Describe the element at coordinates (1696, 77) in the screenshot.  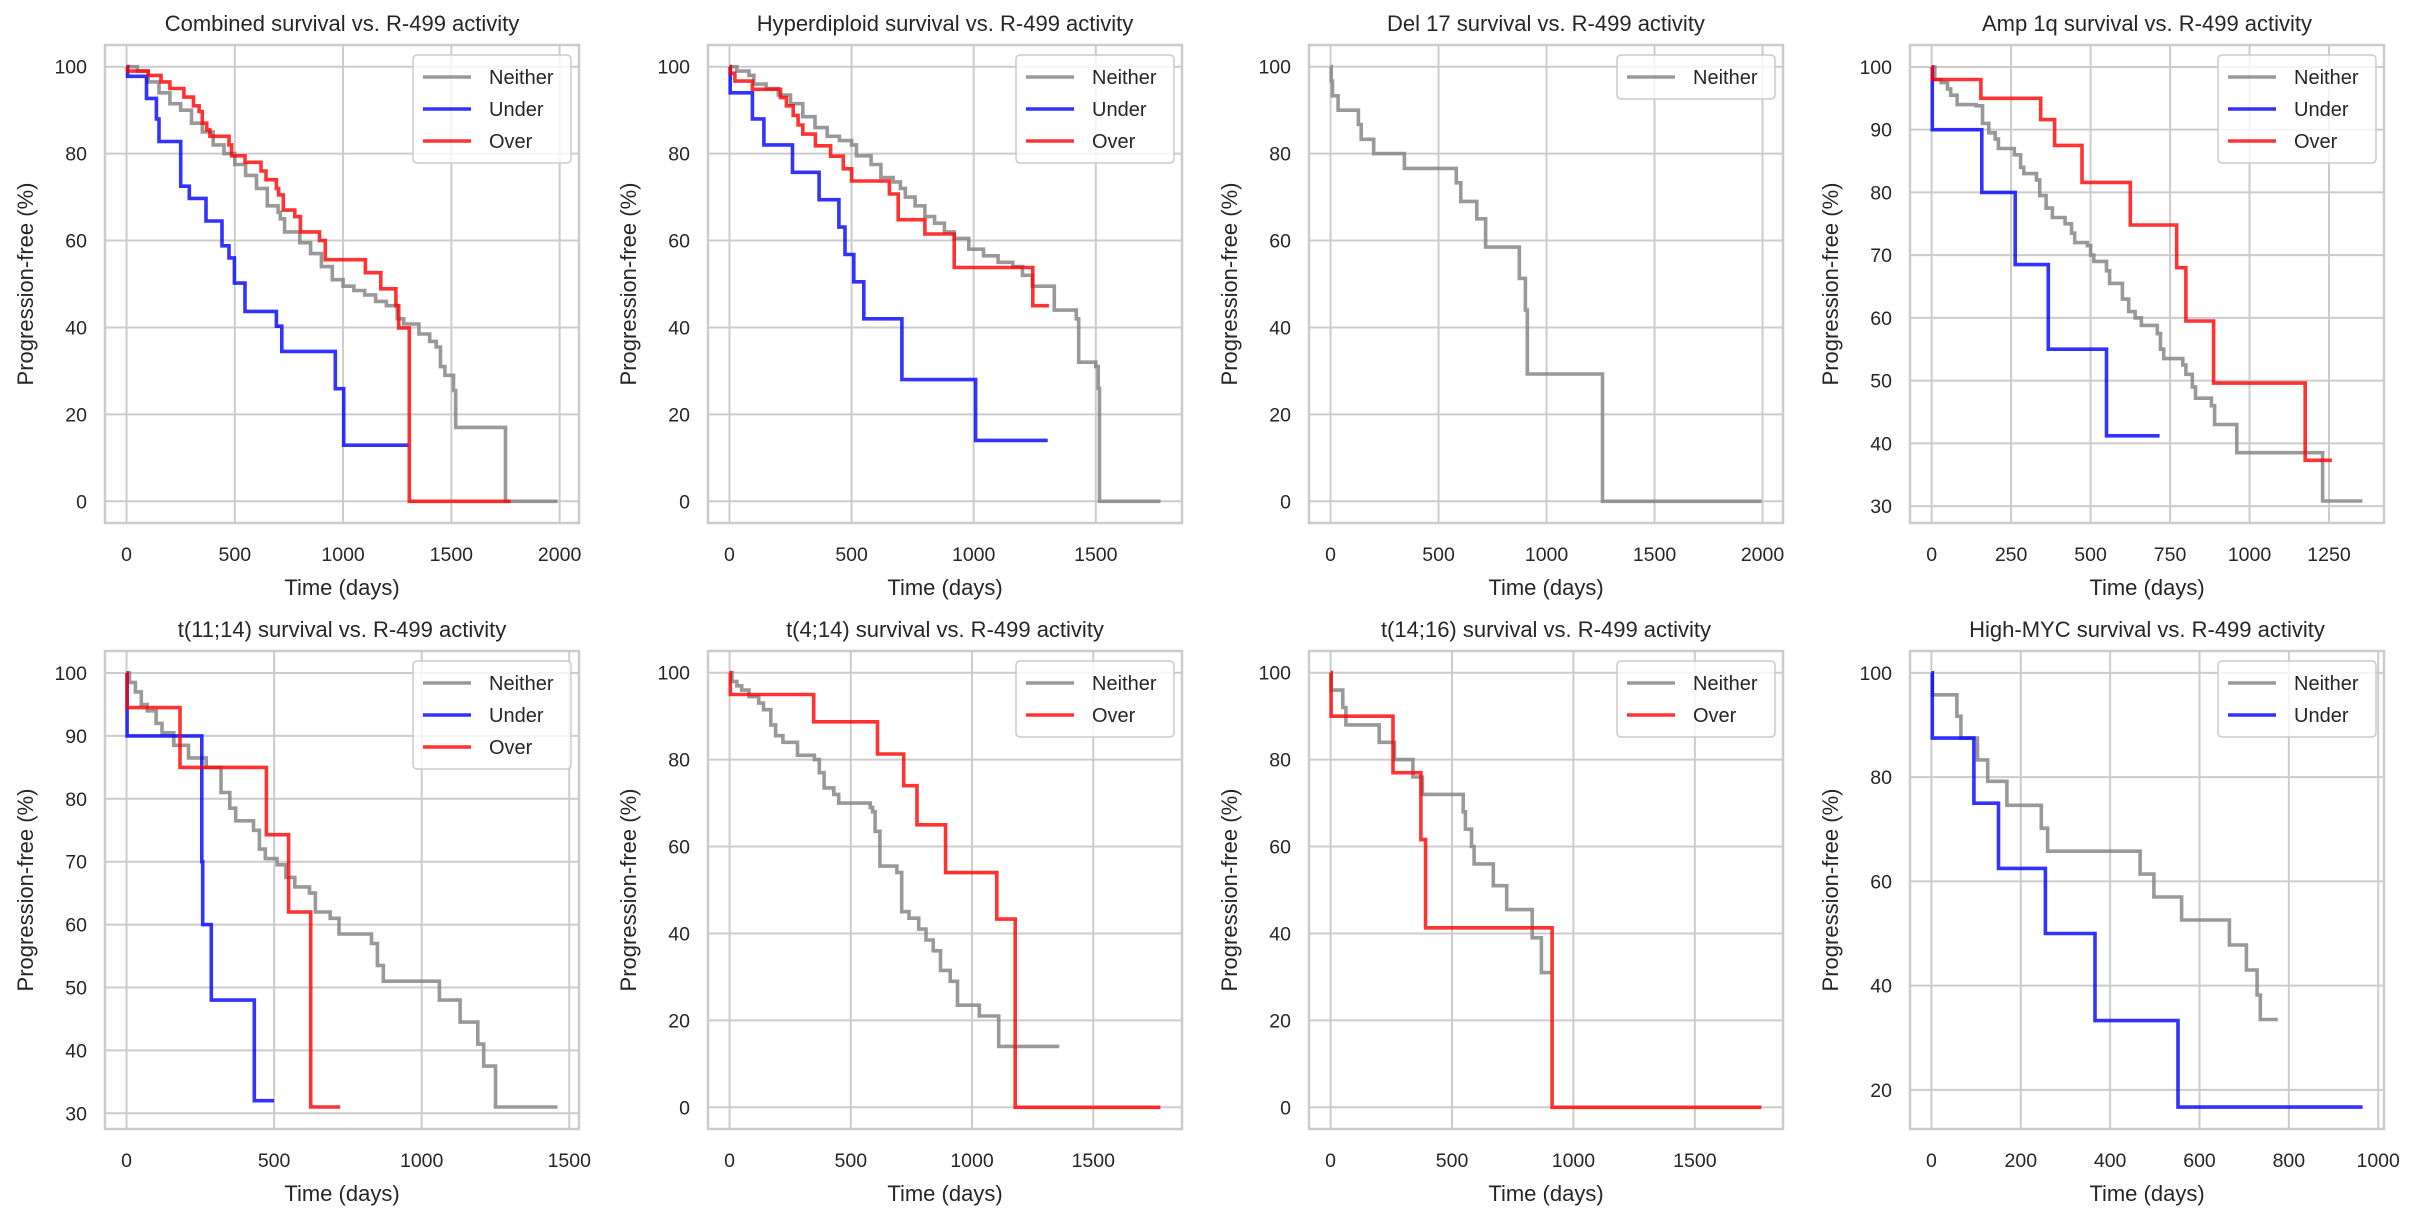
I see `legend: Neither` at that location.